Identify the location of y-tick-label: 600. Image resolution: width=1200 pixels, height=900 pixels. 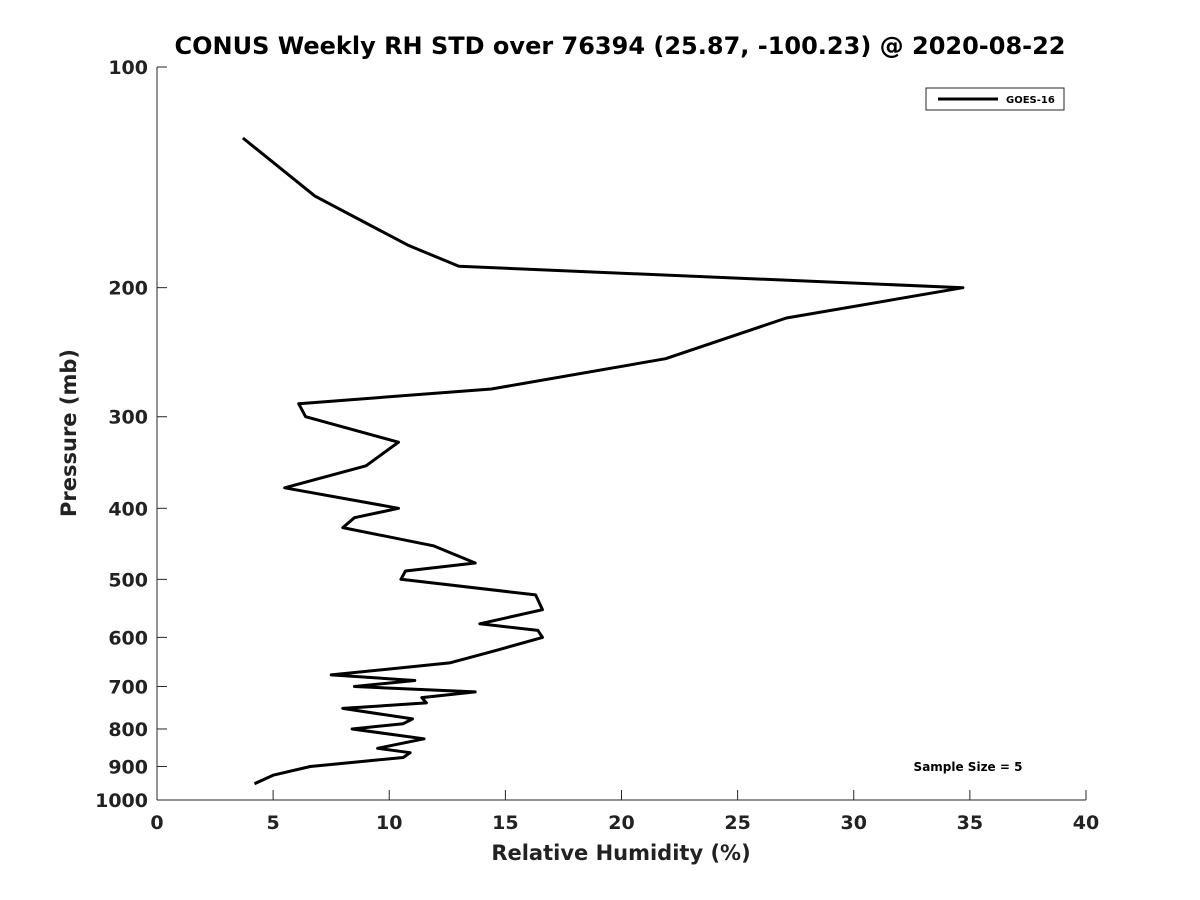
(128, 638).